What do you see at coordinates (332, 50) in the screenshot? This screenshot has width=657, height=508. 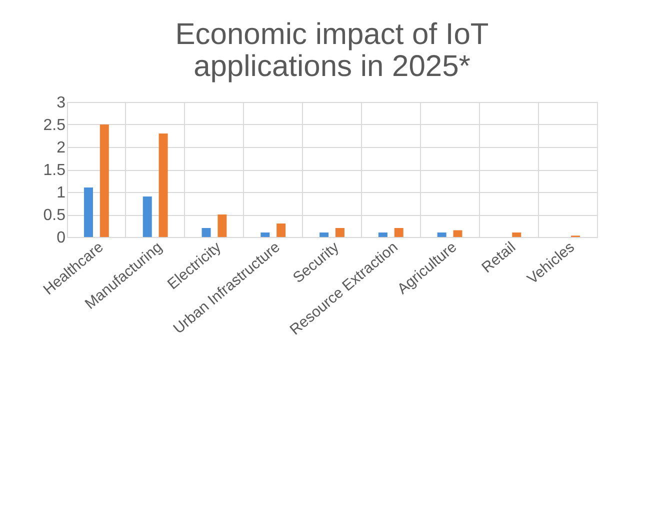 I see `chart-title: Economic impact of IoT applications in 2025*` at bounding box center [332, 50].